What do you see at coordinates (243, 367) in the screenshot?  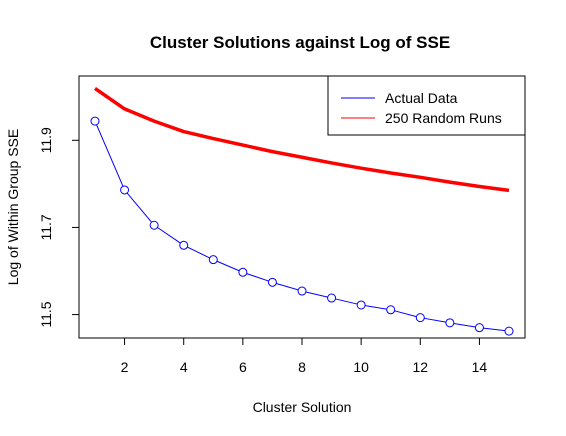 I see `x-tick-label: 6` at bounding box center [243, 367].